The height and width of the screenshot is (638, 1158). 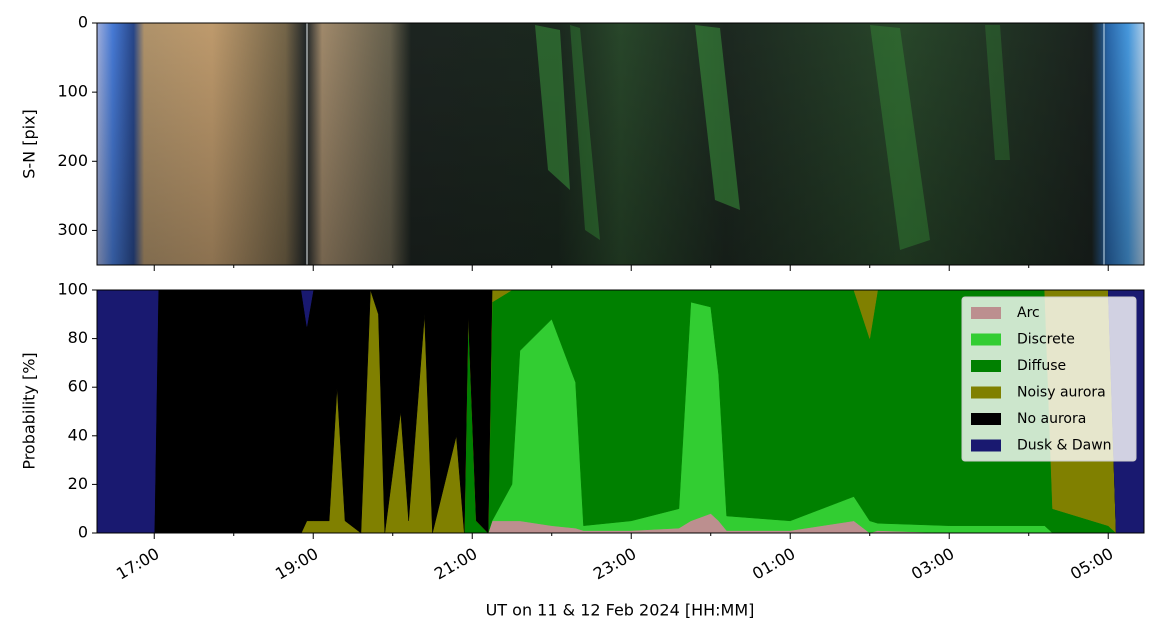 What do you see at coordinates (78, 386) in the screenshot?
I see `y-tick-label: 60` at bounding box center [78, 386].